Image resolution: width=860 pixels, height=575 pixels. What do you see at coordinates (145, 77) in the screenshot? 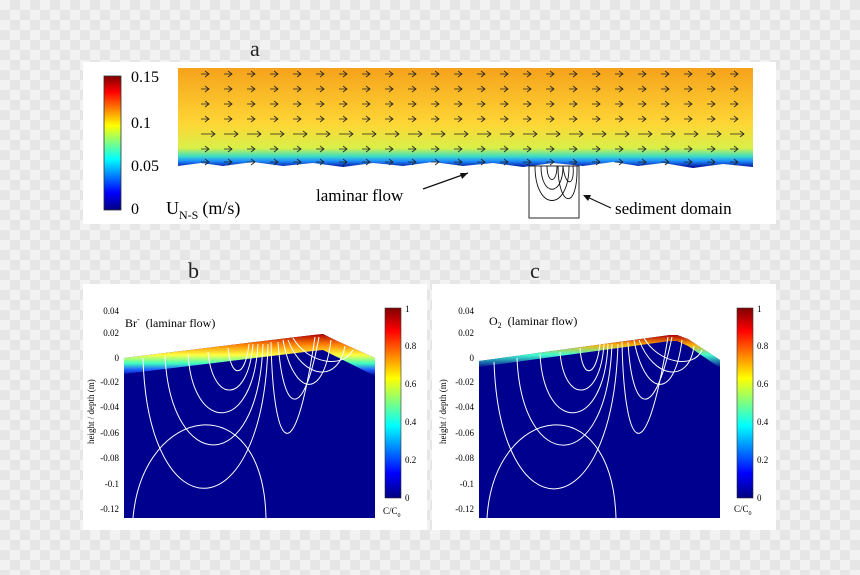
I see `cbar-a-tick-0: 0.15` at bounding box center [145, 77].